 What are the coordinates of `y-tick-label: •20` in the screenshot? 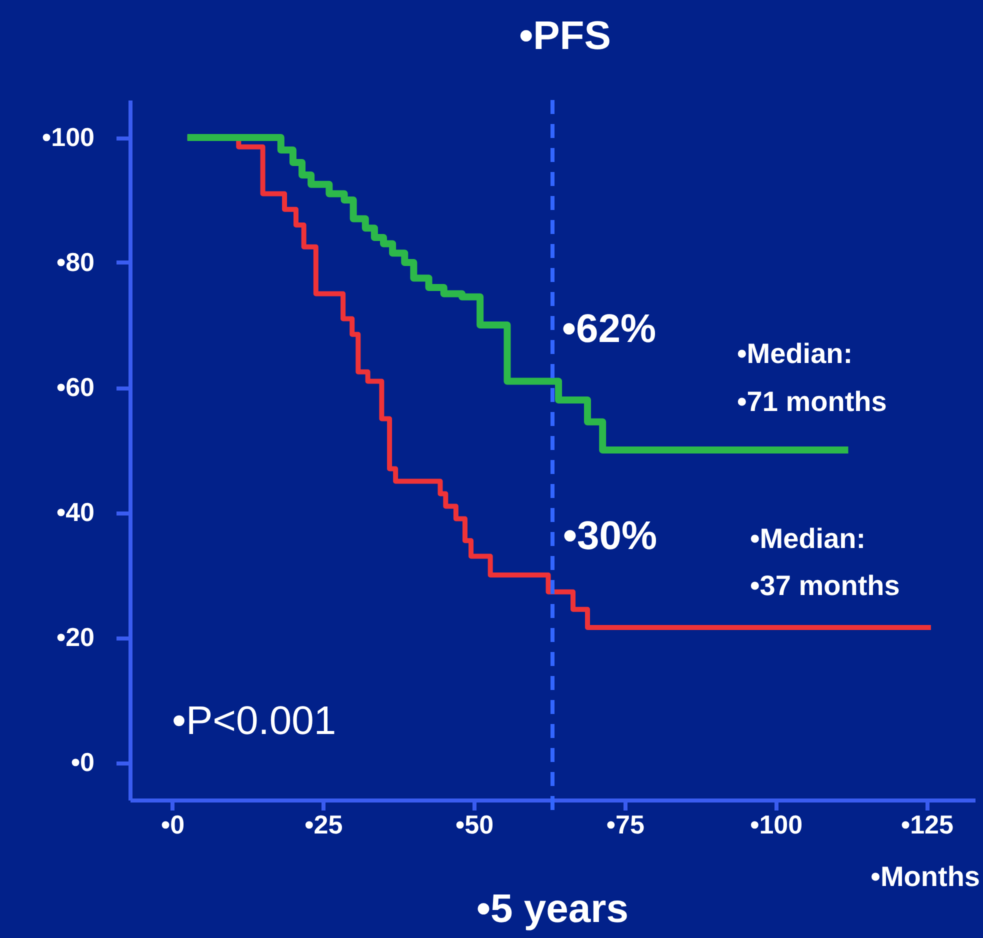 It's located at (75, 637).